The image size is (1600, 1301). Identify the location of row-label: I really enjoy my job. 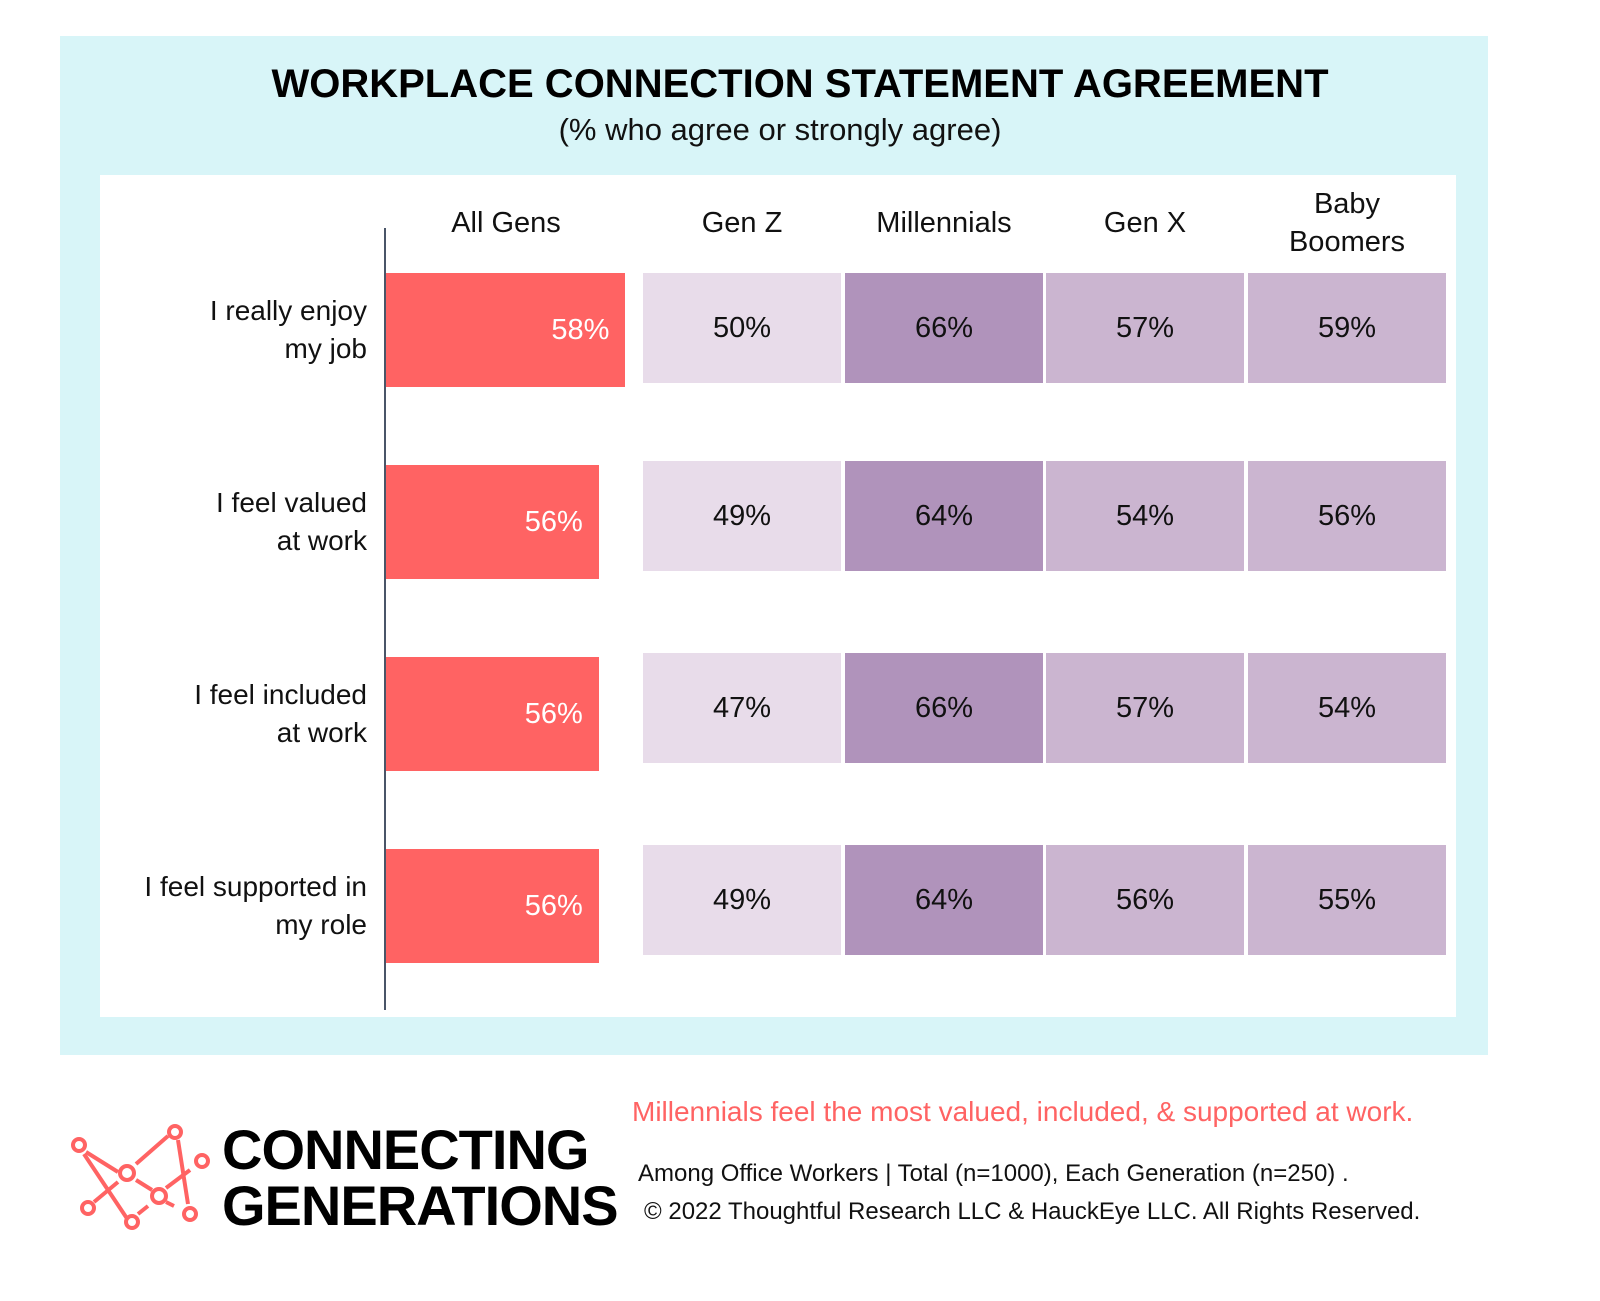
(288, 329).